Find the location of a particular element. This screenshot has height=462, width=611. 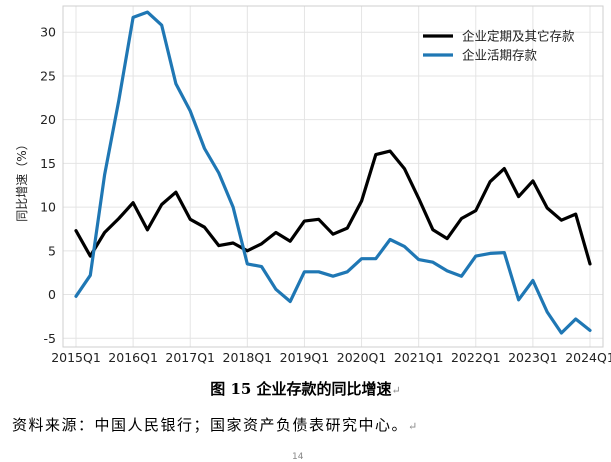

y-tick-label: 0 is located at coordinates (52, 294).